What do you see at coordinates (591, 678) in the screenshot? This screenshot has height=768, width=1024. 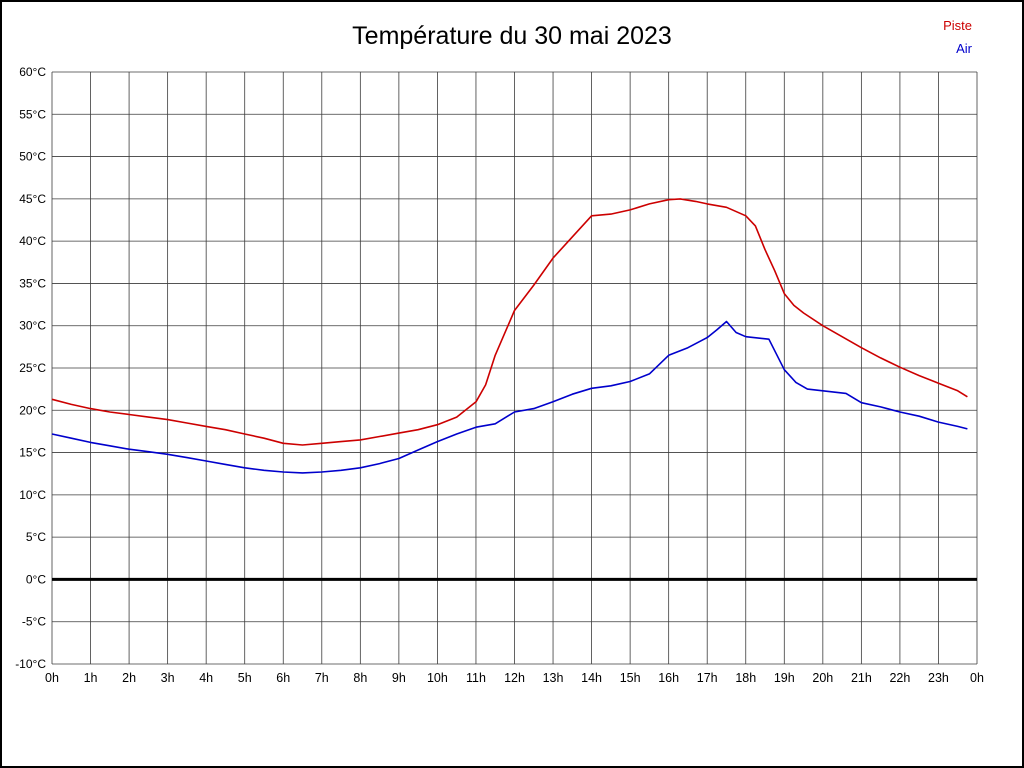 I see `x-tick-label: 14h` at bounding box center [591, 678].